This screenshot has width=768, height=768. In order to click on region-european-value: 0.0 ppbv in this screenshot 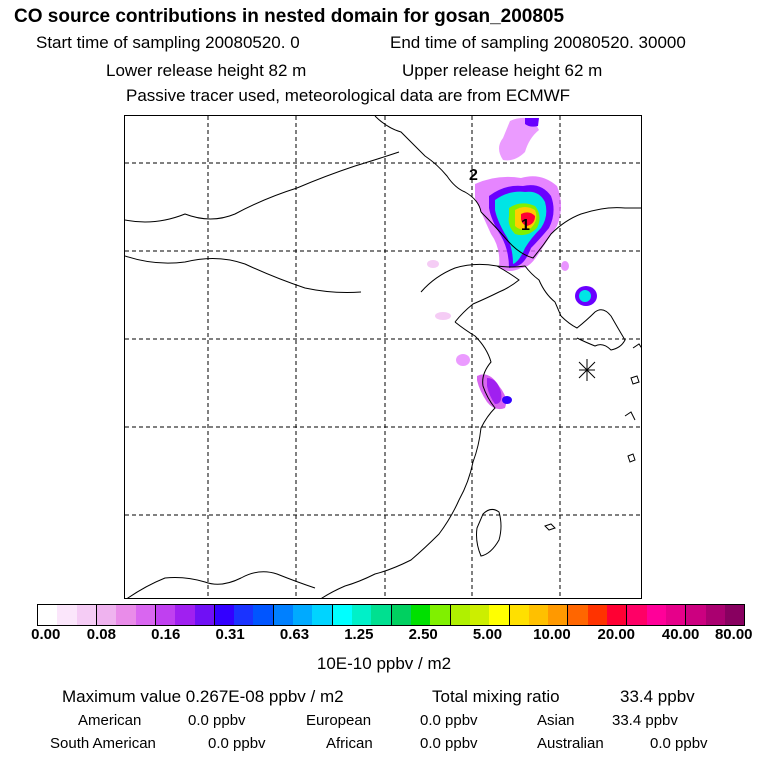, I will do `click(449, 720)`.